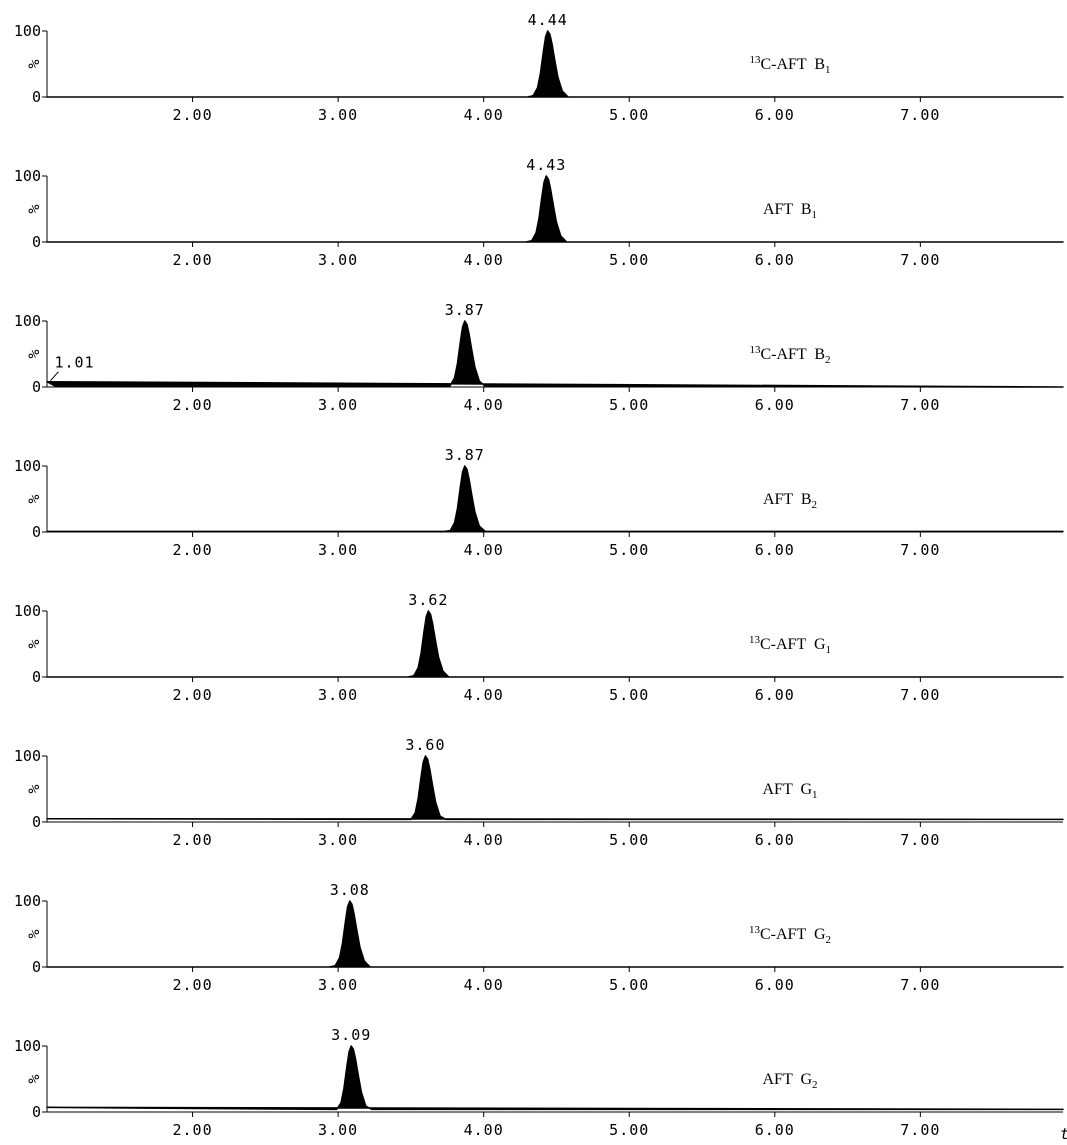 Image resolution: width=1067 pixels, height=1145 pixels. I want to click on label-text: C-AFT G, so click(793, 644).